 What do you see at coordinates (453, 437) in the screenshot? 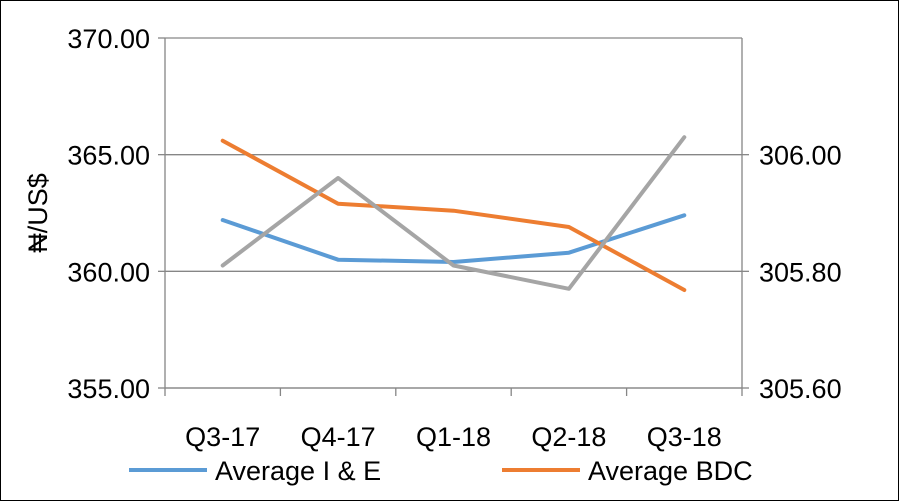
I see `x-tick-label: Q1-18` at bounding box center [453, 437].